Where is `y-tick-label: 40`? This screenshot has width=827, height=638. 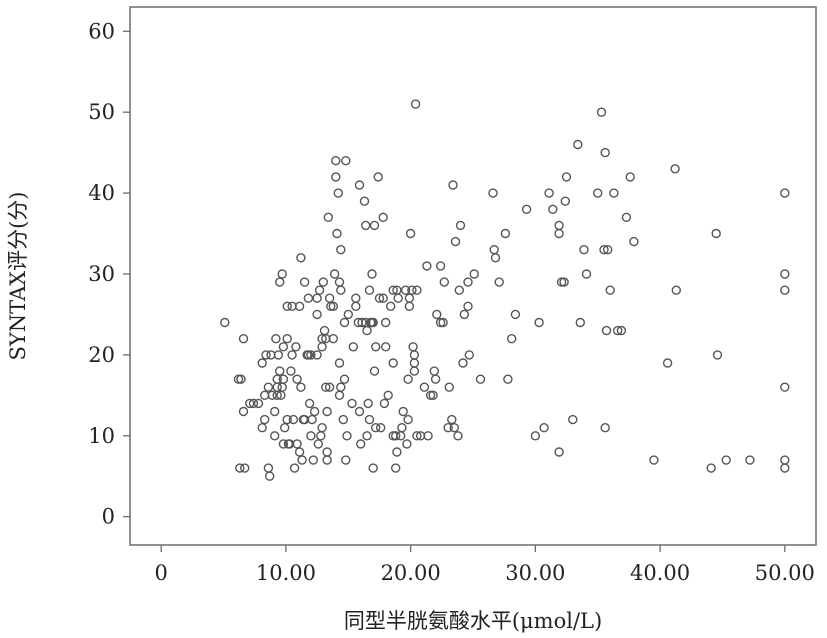 y-tick-label: 40 is located at coordinates (101, 193).